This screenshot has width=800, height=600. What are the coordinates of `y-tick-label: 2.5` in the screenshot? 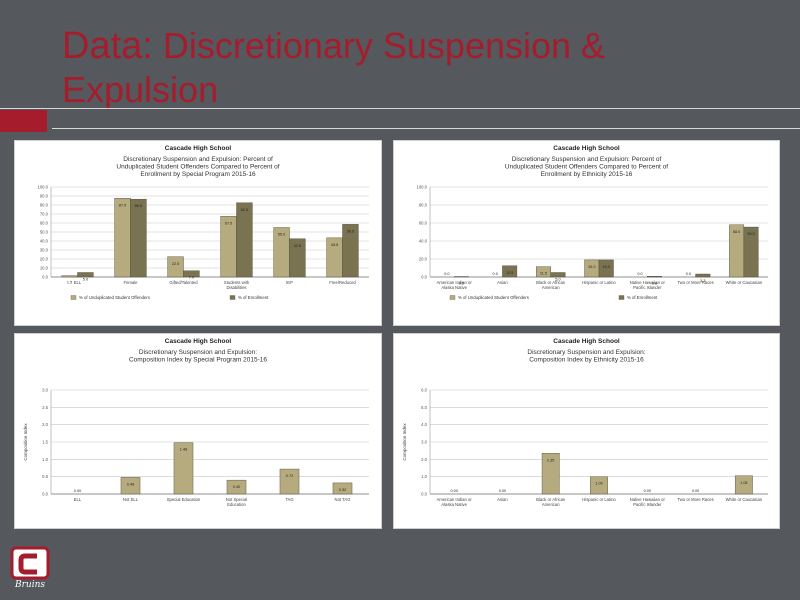 It's located at (45, 407).